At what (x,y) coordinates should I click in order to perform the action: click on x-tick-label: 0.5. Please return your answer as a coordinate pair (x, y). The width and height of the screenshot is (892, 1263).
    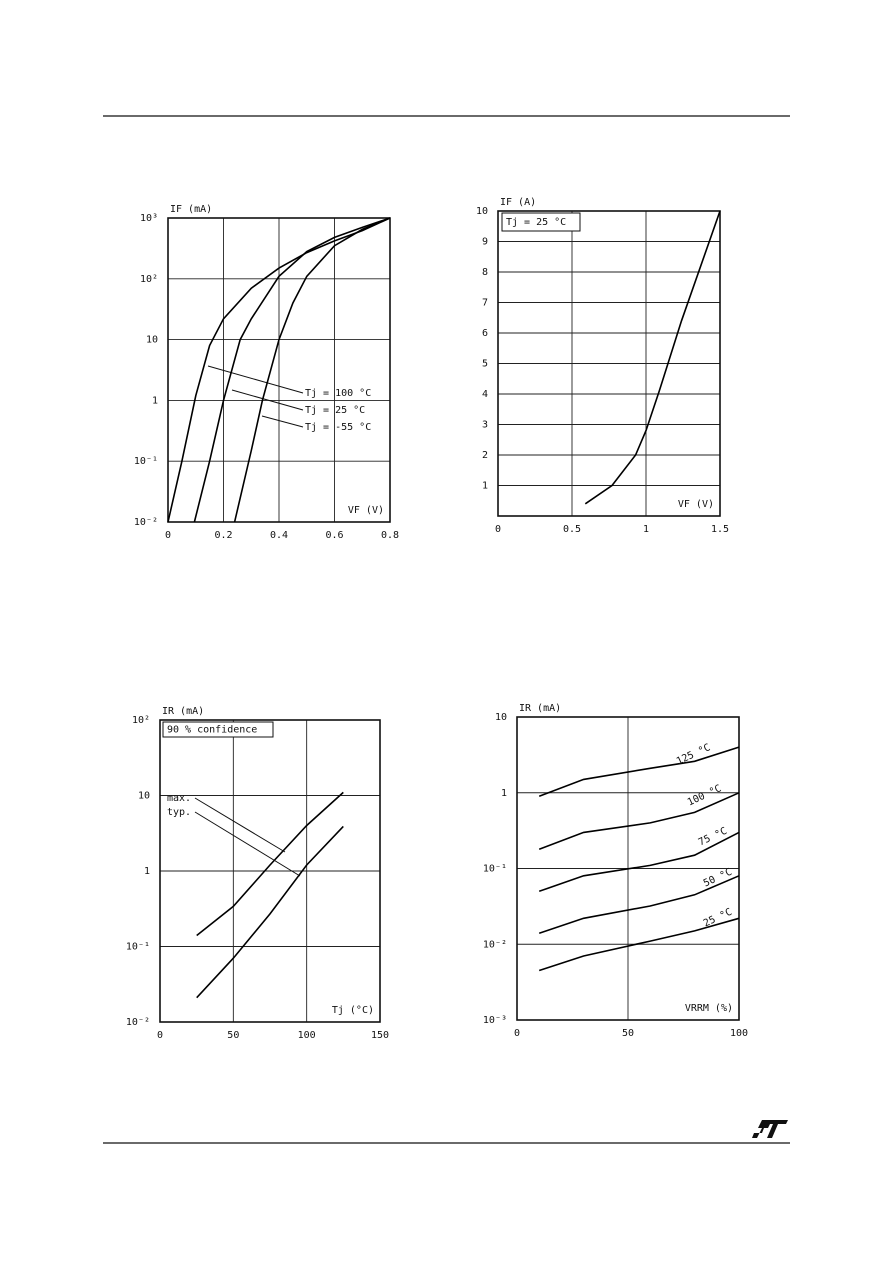
    Looking at the image, I should click on (572, 529).